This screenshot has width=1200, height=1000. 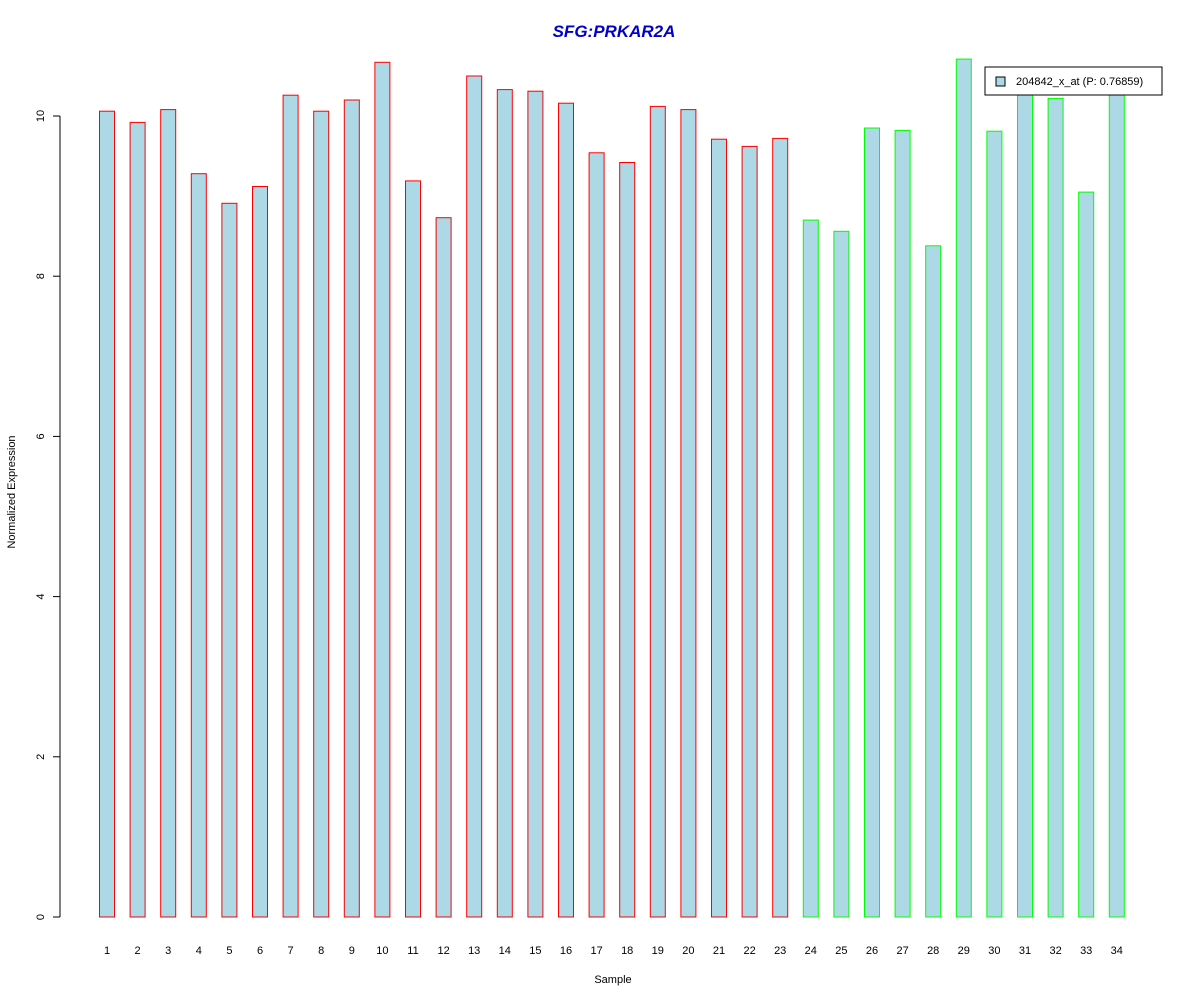 What do you see at coordinates (321, 951) in the screenshot?
I see `x-tick-label: 8` at bounding box center [321, 951].